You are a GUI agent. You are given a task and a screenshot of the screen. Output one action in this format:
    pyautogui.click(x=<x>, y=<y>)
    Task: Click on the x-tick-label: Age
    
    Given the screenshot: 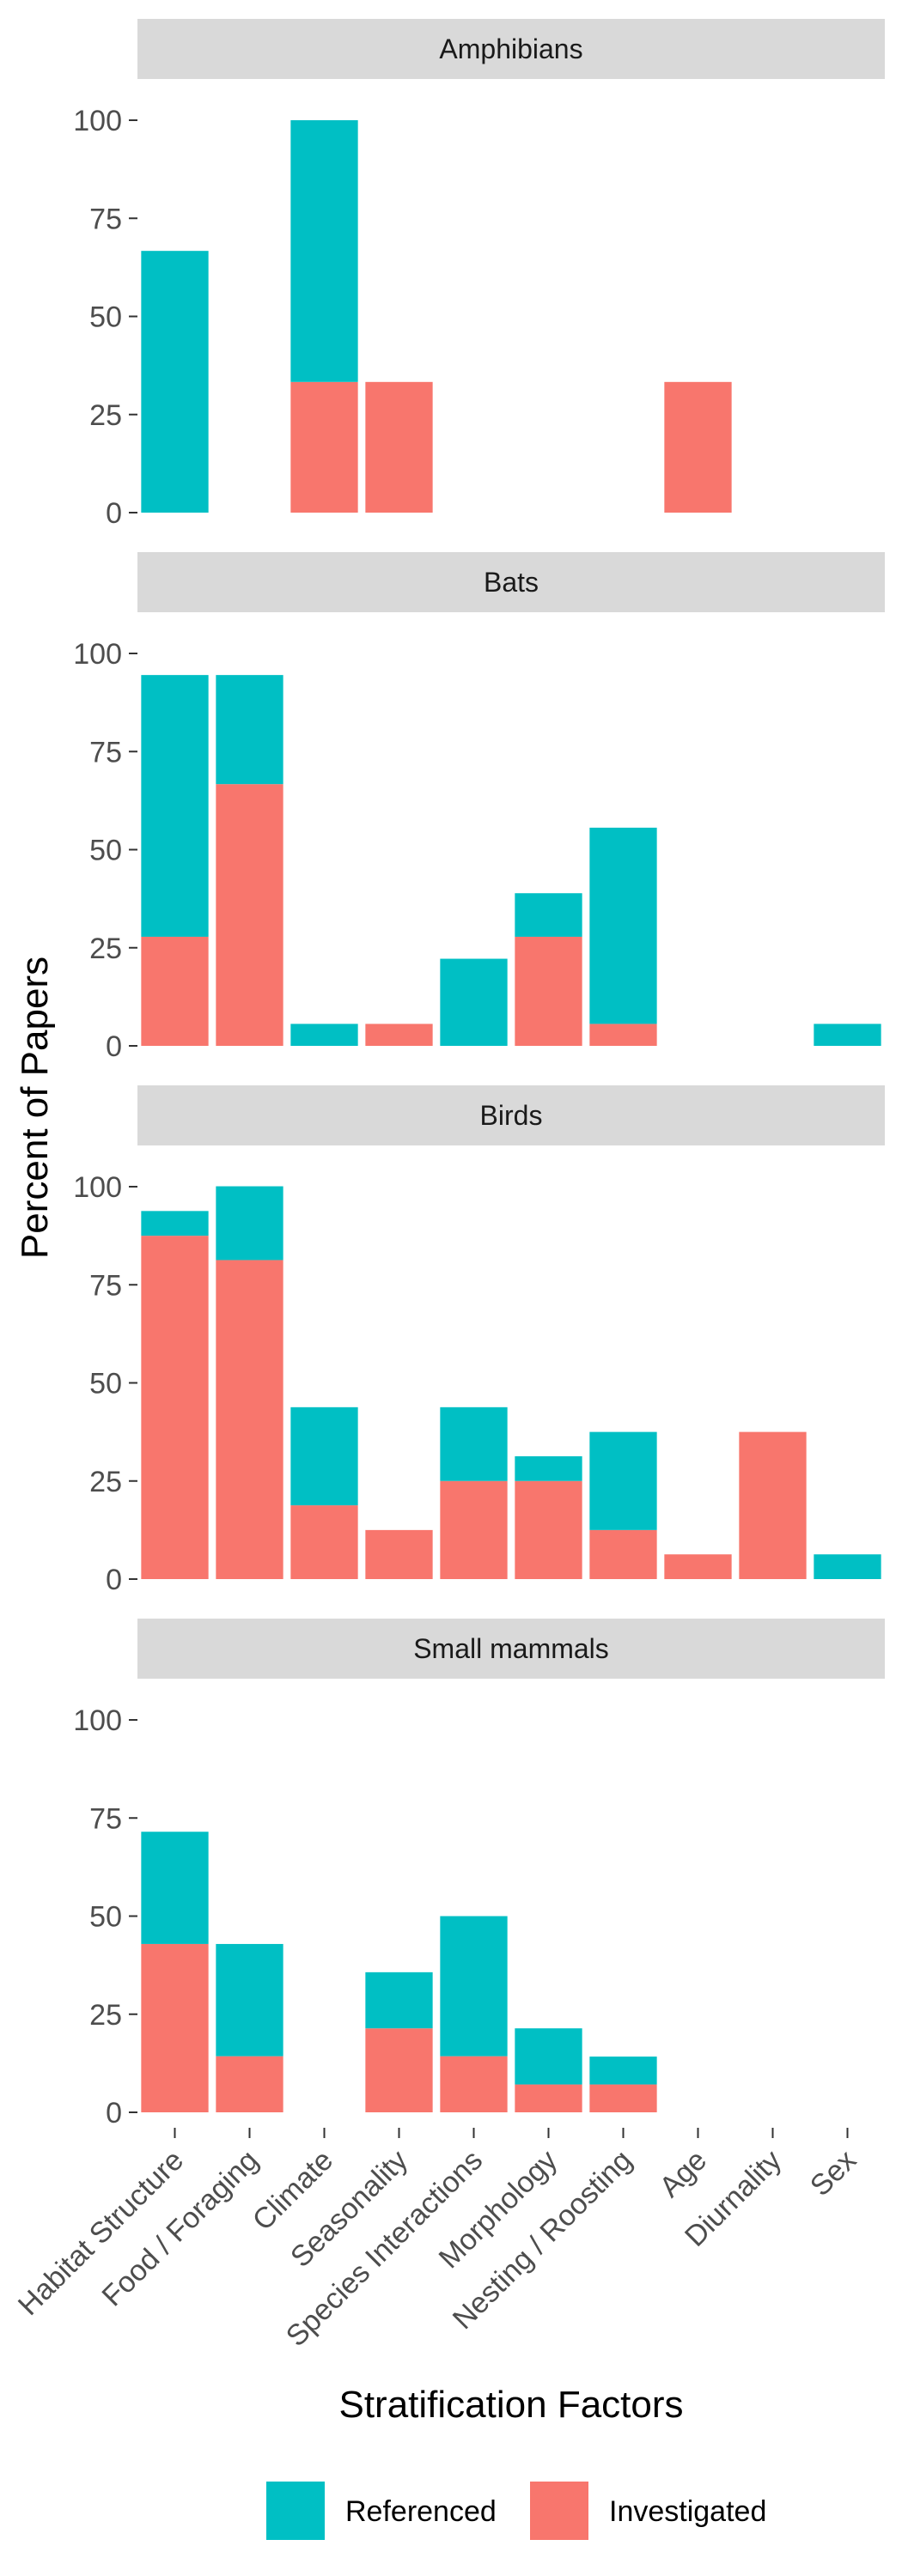 What is the action you would take?
    pyautogui.click(x=684, y=2174)
    